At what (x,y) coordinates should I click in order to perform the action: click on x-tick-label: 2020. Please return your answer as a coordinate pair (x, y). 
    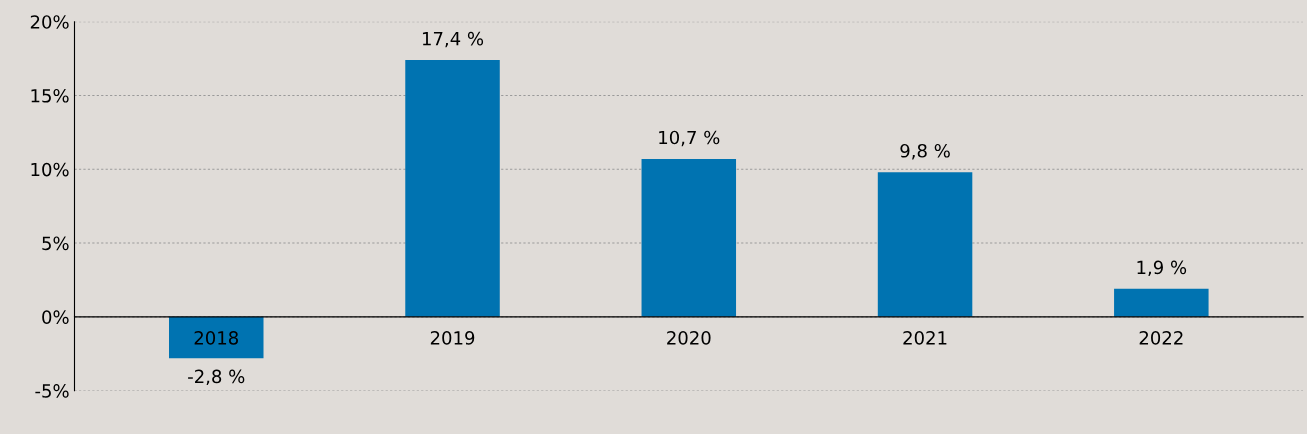
    Looking at the image, I should click on (689, 338).